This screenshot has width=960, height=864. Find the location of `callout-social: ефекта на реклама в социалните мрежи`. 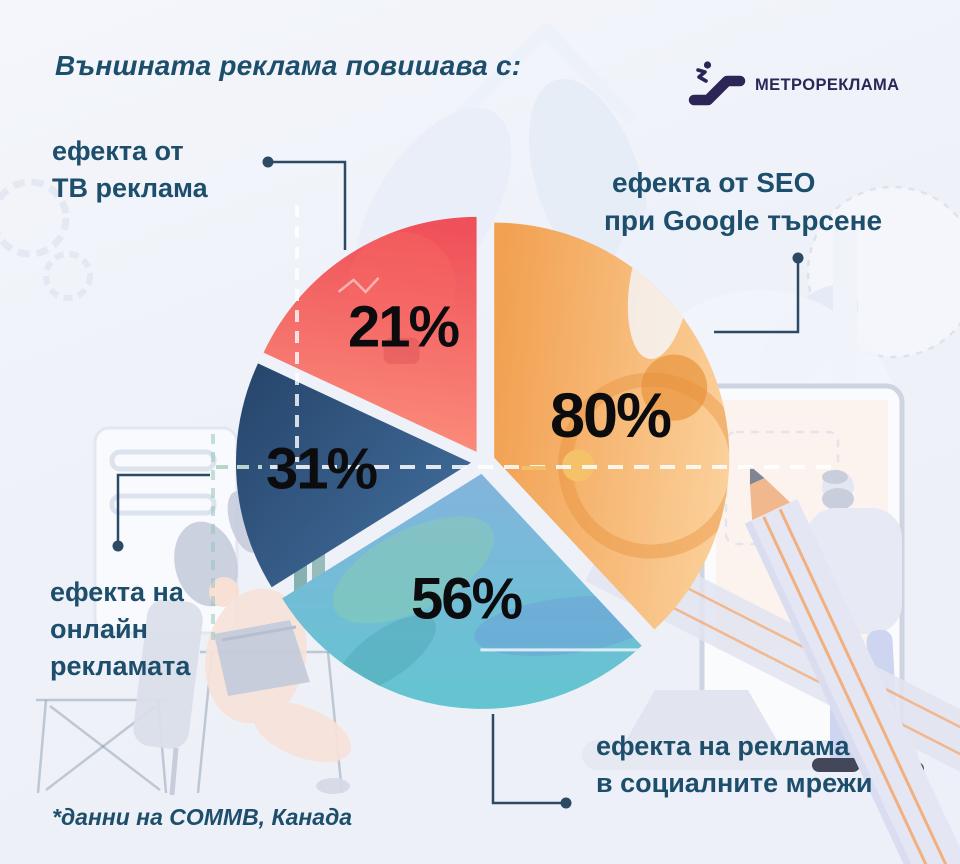

callout-social: ефекта на реклама в социалните мрежи is located at coordinates (734, 765).